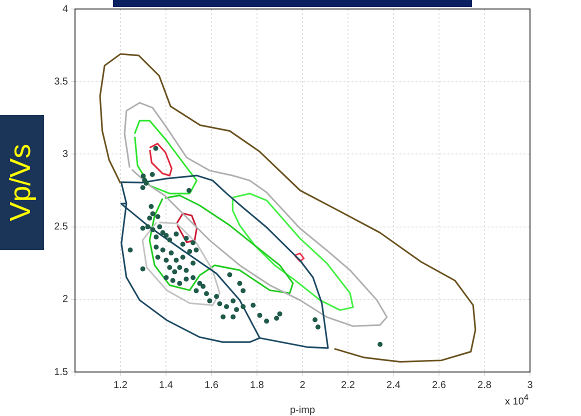 This screenshot has height=416, width=581. Describe the element at coordinates (61, 372) in the screenshot. I see `y-tick-label: 1.5` at that location.